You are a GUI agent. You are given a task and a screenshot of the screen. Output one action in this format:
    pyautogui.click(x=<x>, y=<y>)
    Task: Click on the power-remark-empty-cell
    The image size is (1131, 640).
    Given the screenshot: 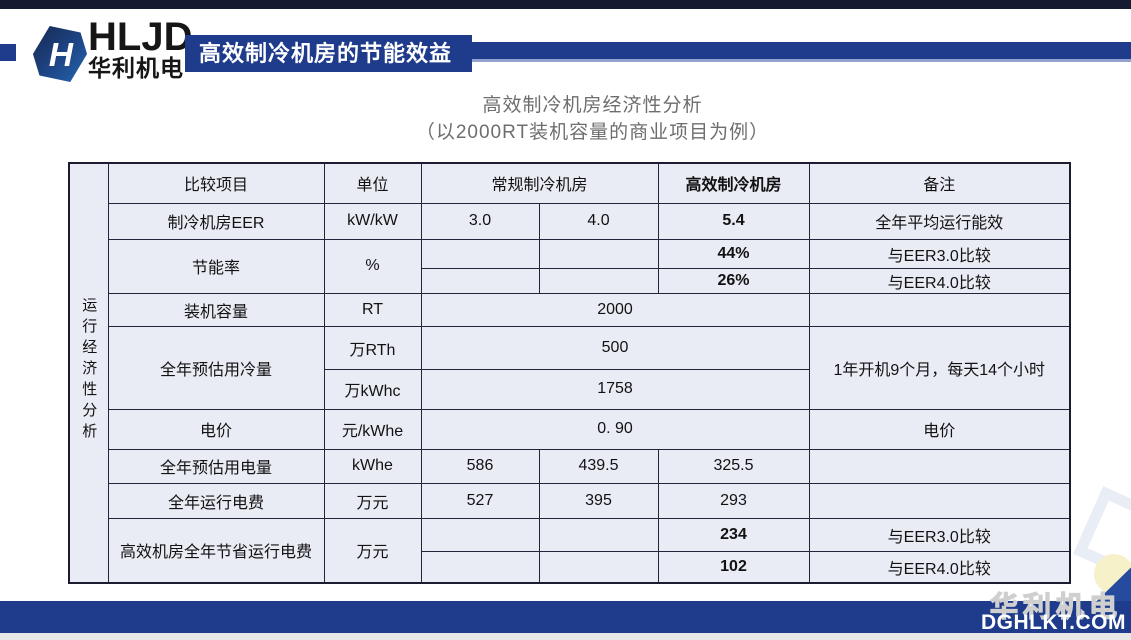 What is the action you would take?
    pyautogui.click(x=939, y=466)
    